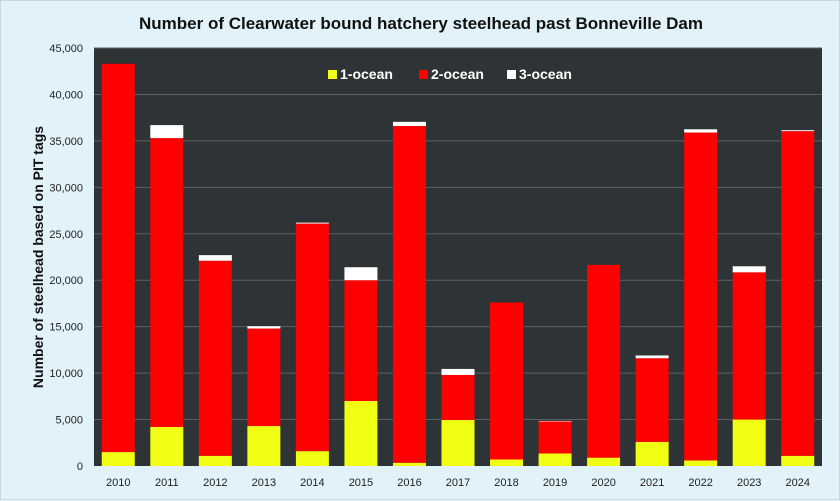 The image size is (840, 501). What do you see at coordinates (312, 337) in the screenshot?
I see `bar-2-ocean-2014` at bounding box center [312, 337].